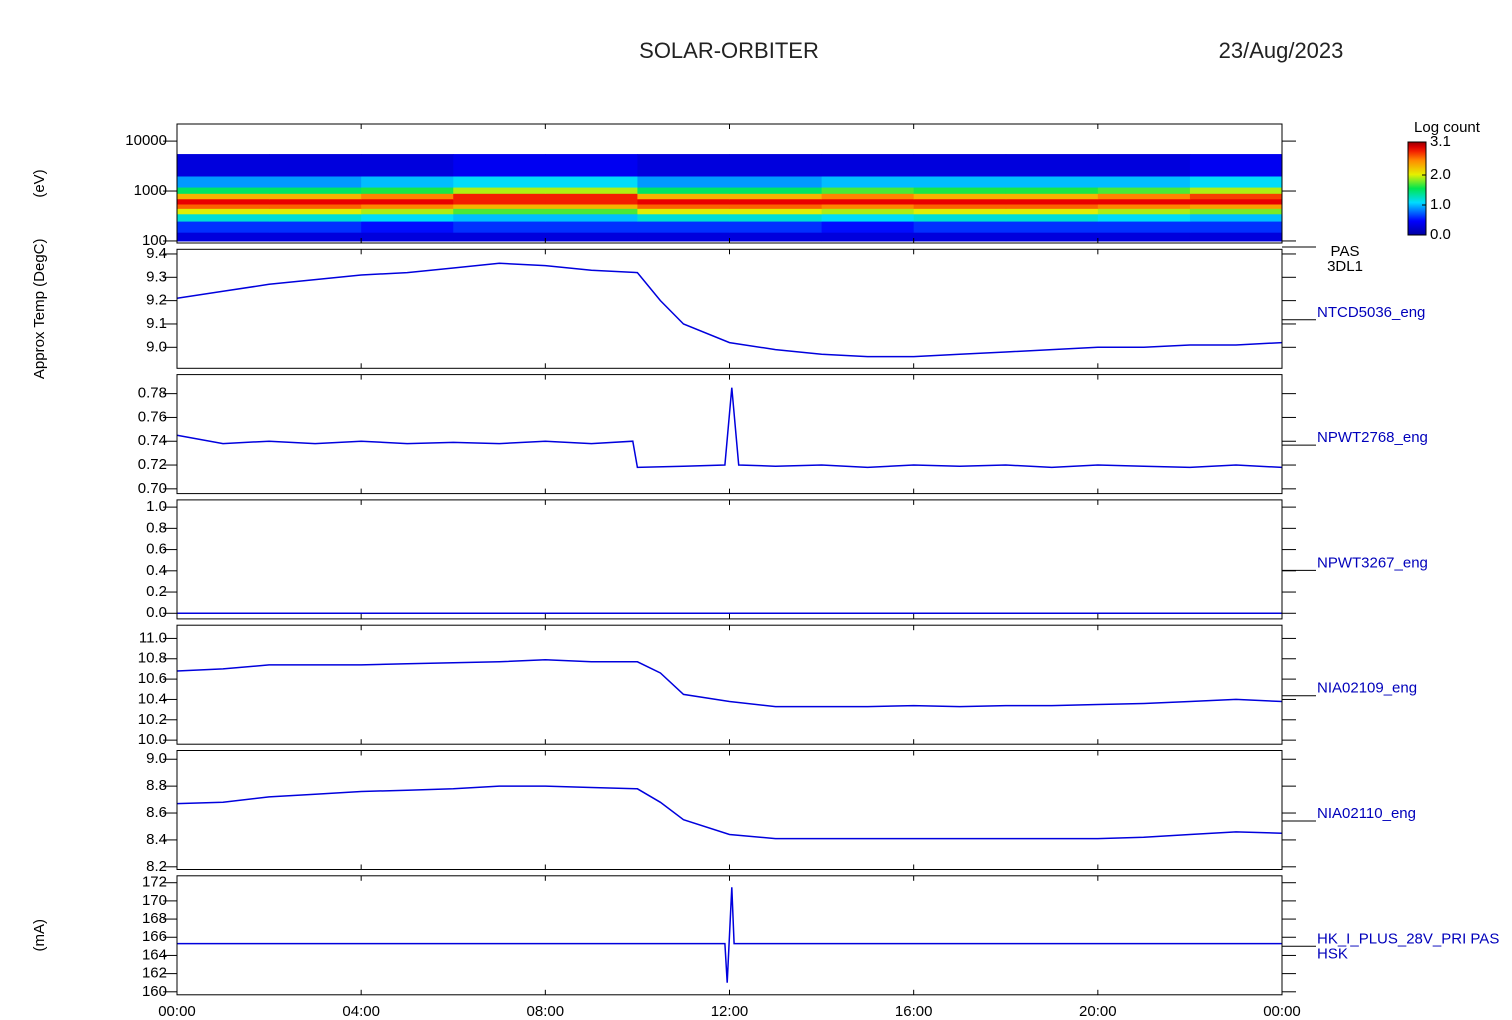  I want to click on y-tick-label: 11.0, so click(153, 637).